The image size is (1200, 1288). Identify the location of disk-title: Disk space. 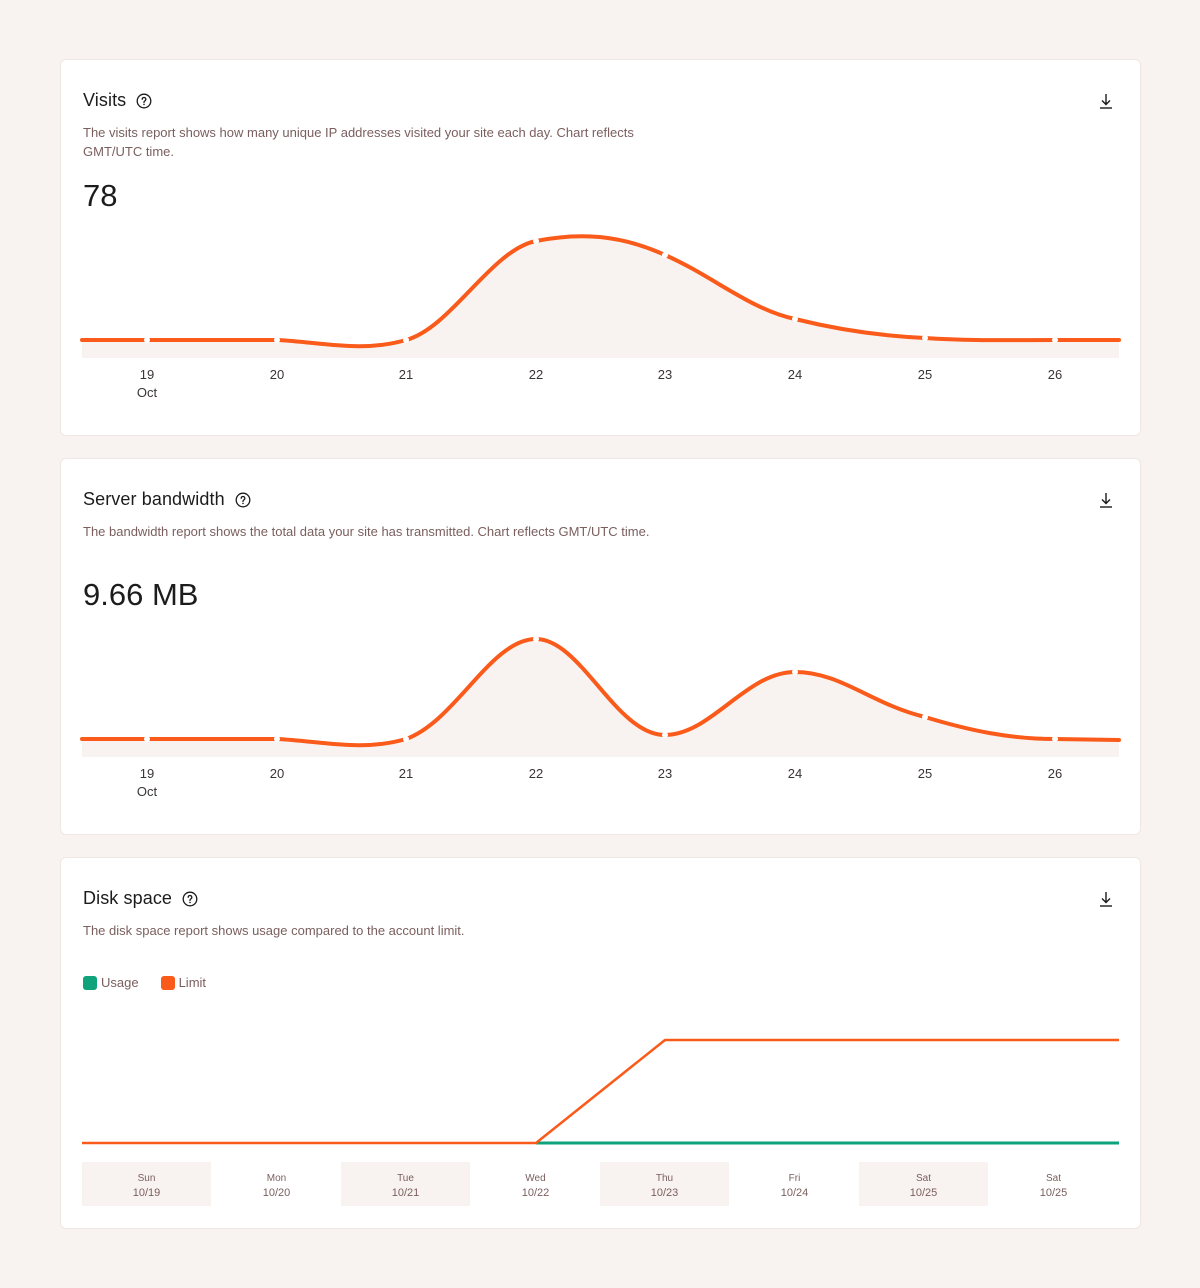
(128, 898).